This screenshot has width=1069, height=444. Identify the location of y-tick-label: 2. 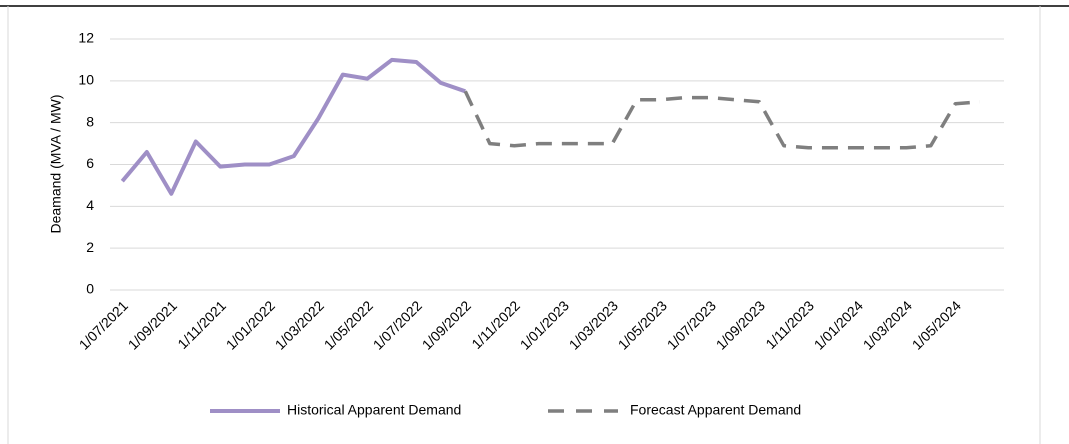
(90, 247).